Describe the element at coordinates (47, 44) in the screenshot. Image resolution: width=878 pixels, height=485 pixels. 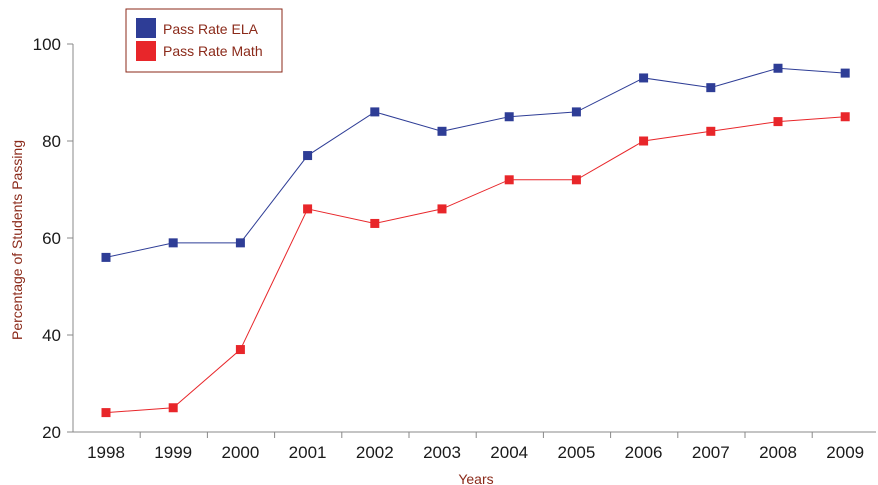
I see `y-tick-label: 100` at that location.